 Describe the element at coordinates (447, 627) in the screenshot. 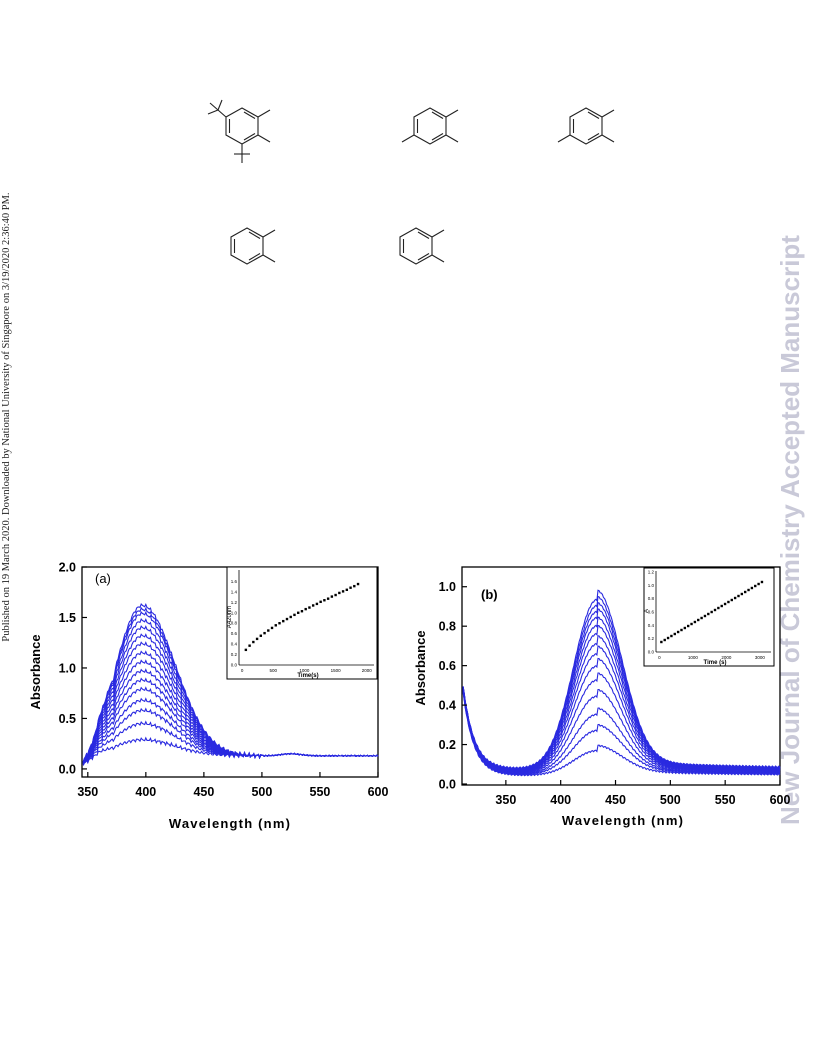

I see `chart-b-ytick-label: 0.8` at that location.